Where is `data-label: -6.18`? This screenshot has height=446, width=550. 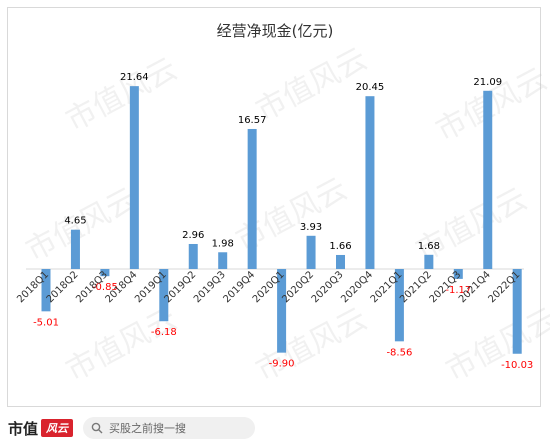
data-label: -6.18 is located at coordinates (164, 332).